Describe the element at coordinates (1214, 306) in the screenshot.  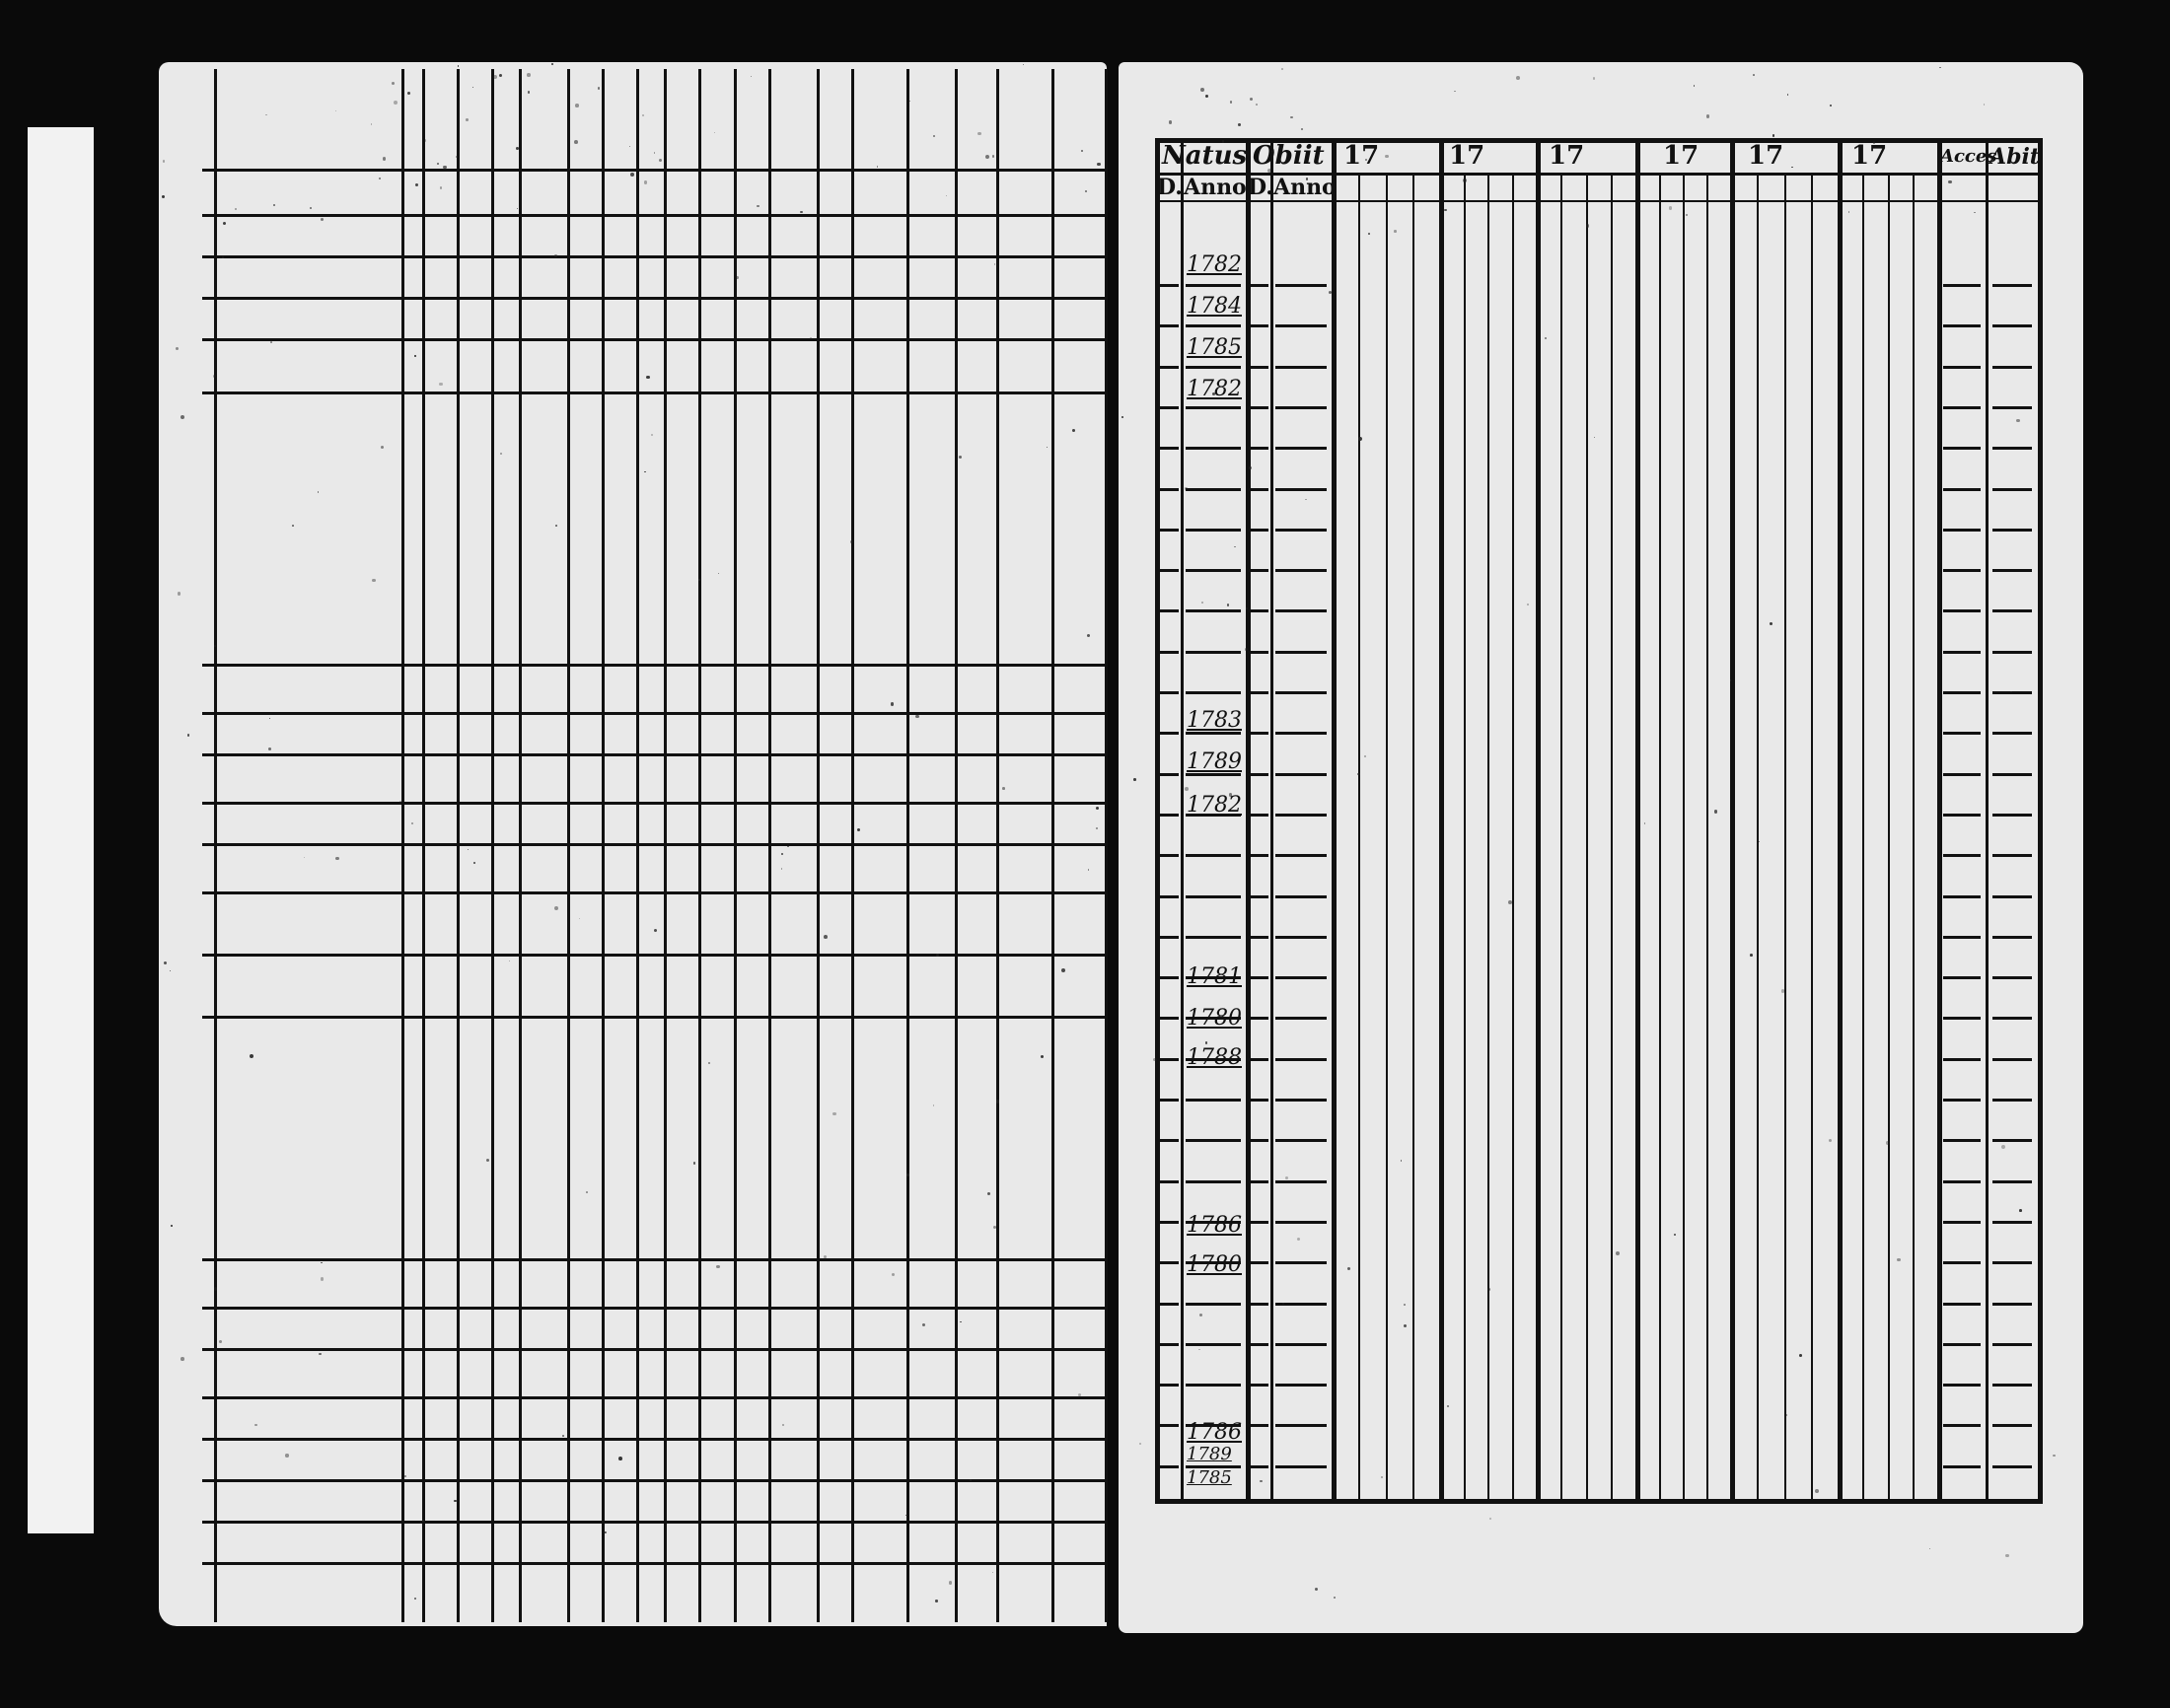
I see `birth-year-entry: 1784` at that location.